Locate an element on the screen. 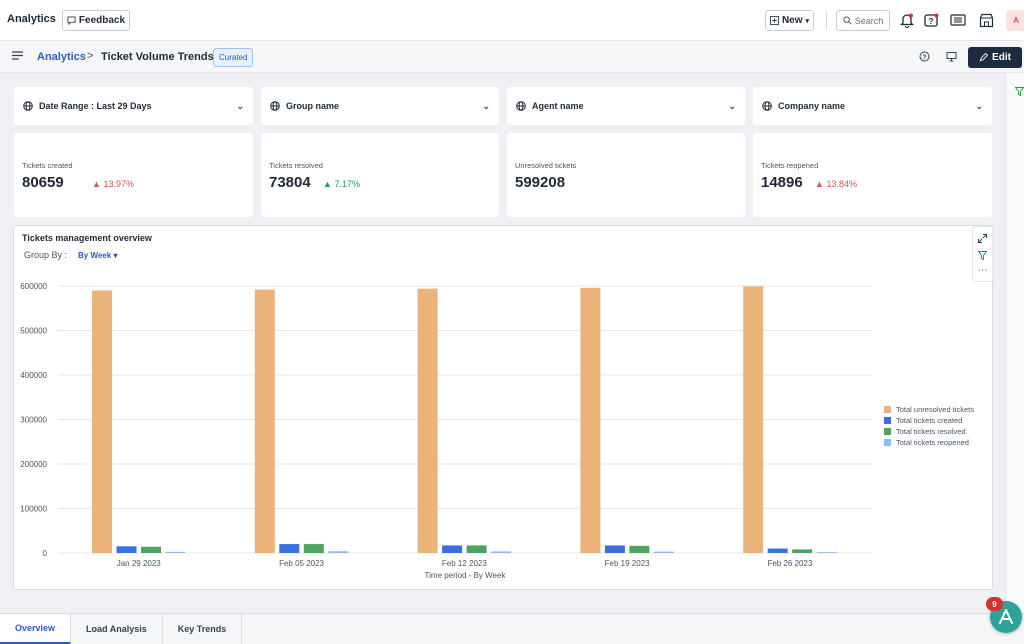 Image resolution: width=1024 pixels, height=644 pixels. filter-label: Date Range : is located at coordinates (68, 106).